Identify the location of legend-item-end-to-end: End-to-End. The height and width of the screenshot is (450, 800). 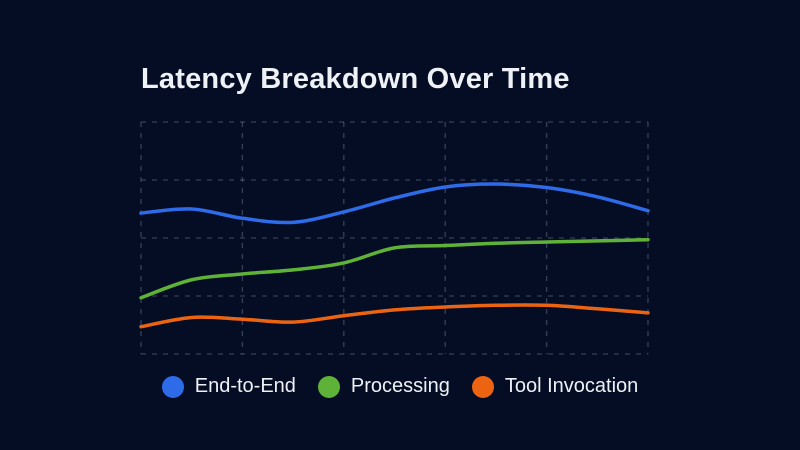
(228, 386).